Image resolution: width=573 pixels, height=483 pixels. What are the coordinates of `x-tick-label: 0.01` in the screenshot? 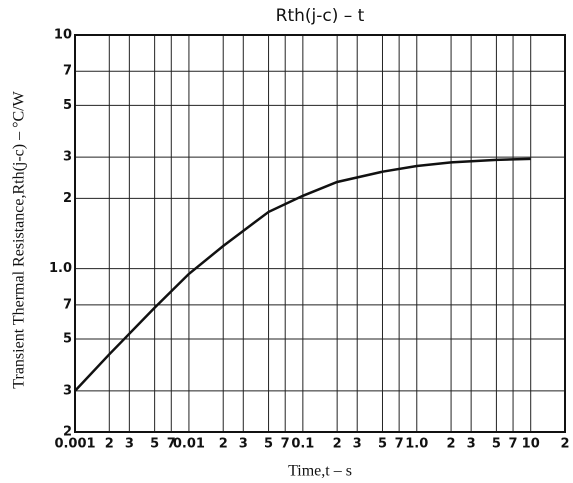 It's located at (189, 444).